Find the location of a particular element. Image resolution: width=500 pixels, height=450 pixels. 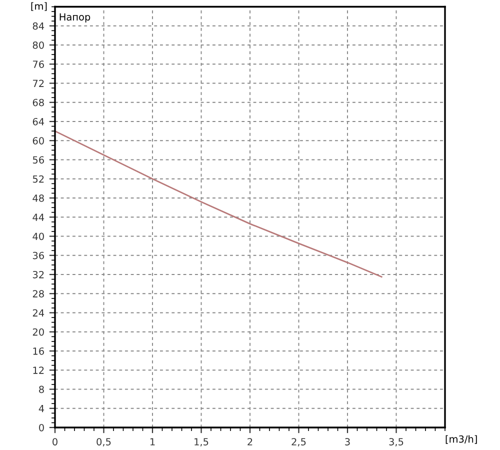

y-tick-label: 28 is located at coordinates (38, 294).